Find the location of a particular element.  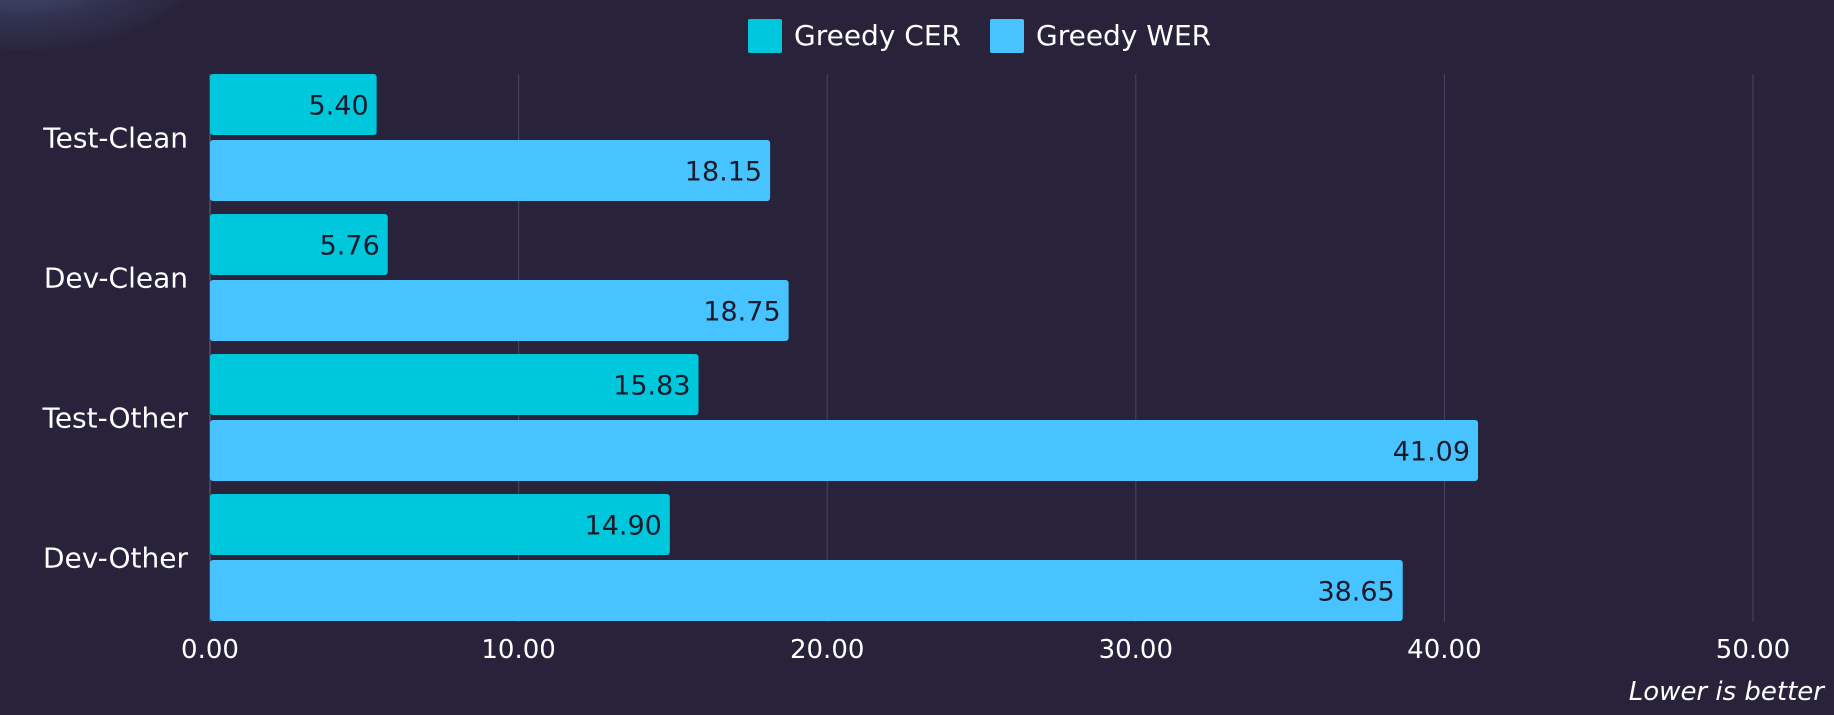

value-label: 14.90 is located at coordinates (623, 526).